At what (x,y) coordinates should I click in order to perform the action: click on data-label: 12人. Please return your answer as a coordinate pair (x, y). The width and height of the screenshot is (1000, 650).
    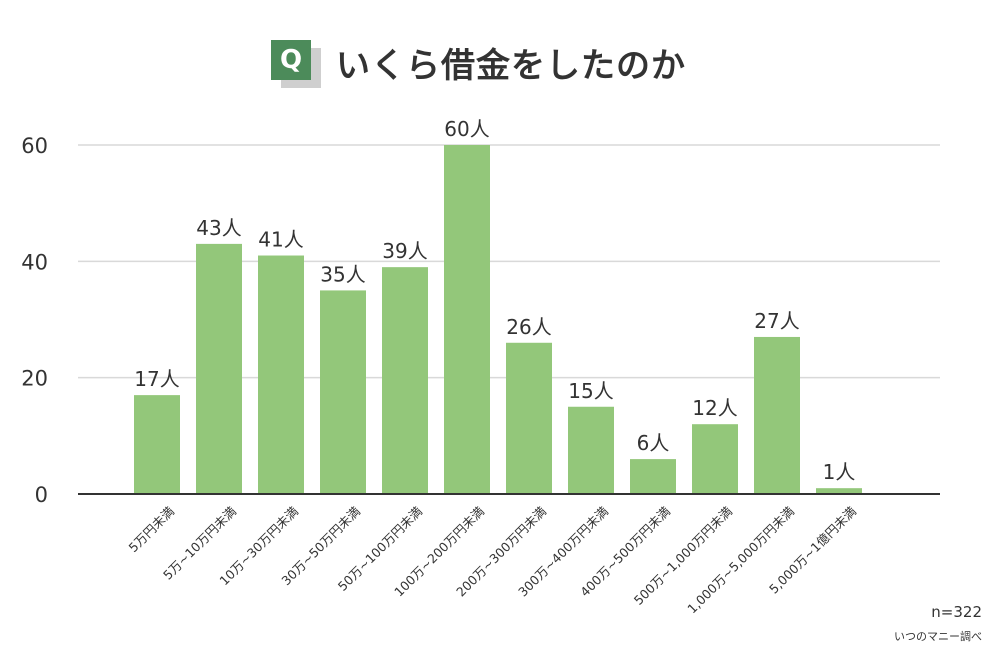
    Looking at the image, I should click on (714, 408).